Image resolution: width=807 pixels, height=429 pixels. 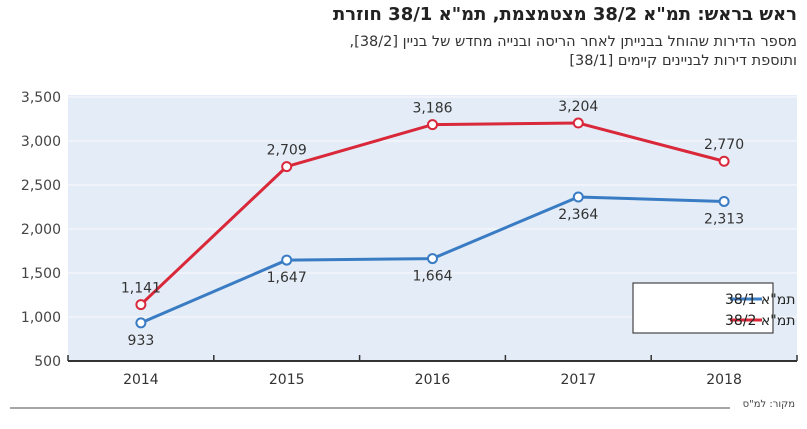 I want to click on subtitle-line-2: ותוספת דירות לבניינים קיימים [38/1], so click(x=683, y=61).